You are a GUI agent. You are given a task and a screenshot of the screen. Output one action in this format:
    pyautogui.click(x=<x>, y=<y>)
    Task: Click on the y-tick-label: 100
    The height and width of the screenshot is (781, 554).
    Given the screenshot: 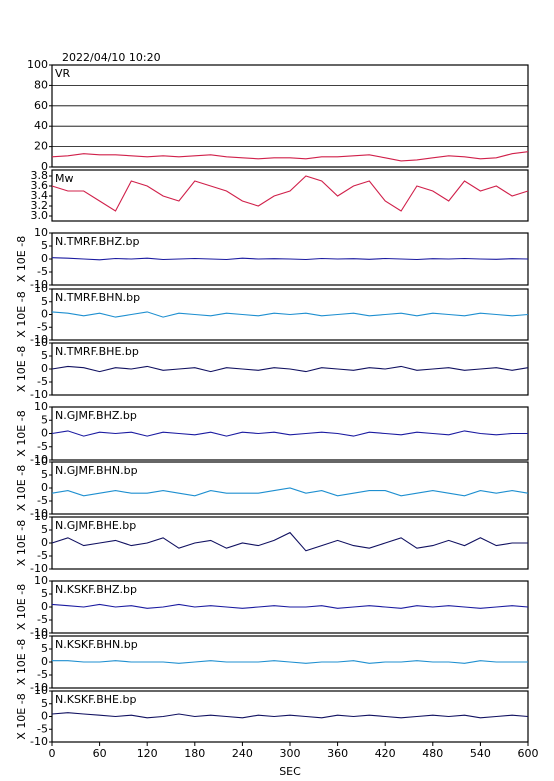 What is the action you would take?
    pyautogui.click(x=37, y=64)
    